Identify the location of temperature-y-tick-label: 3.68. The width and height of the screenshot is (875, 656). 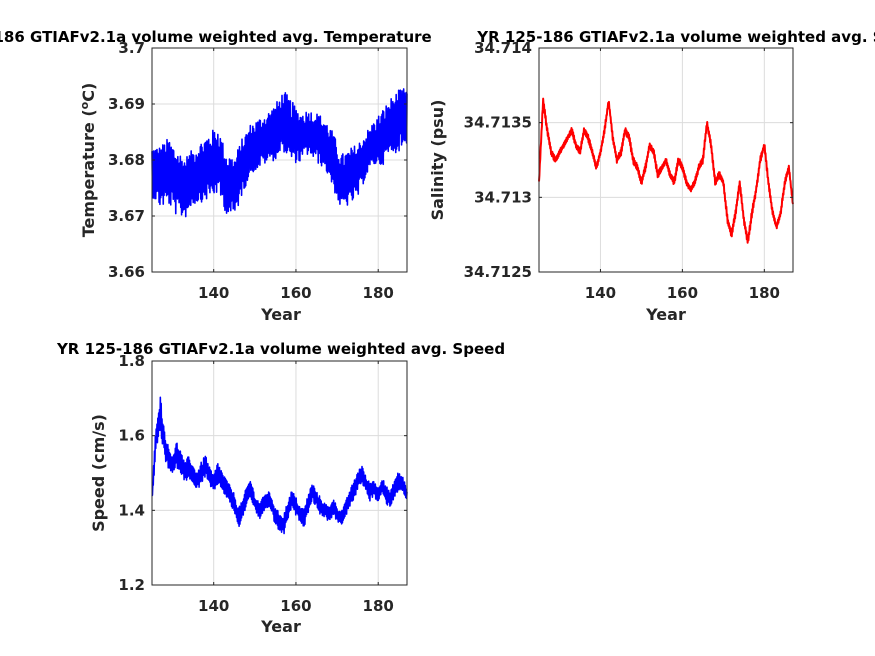
(126, 160).